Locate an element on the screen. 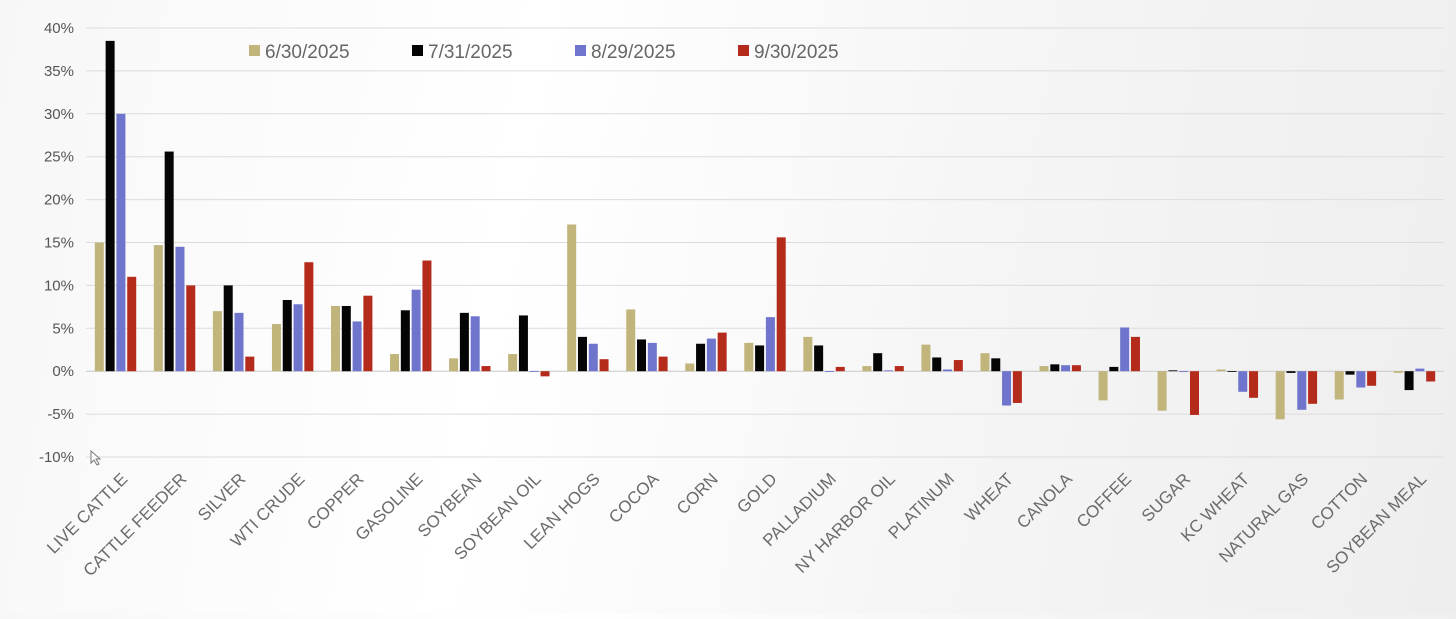  x-tick-label: SILVER is located at coordinates (221, 496).